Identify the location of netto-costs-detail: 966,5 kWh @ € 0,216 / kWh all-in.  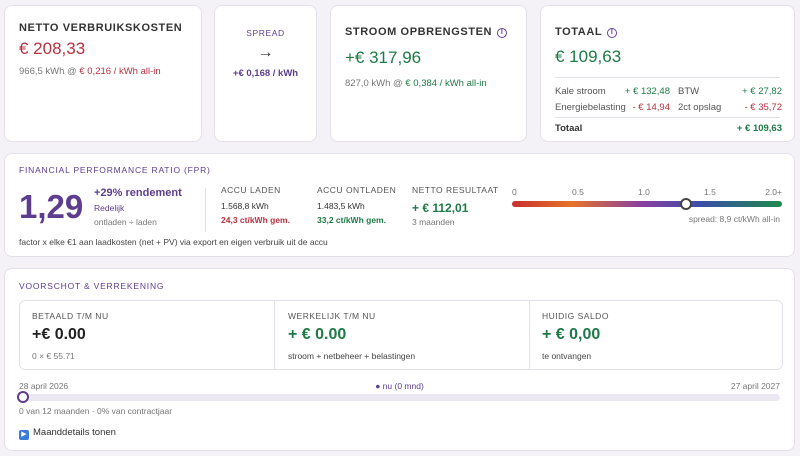
(90, 71).